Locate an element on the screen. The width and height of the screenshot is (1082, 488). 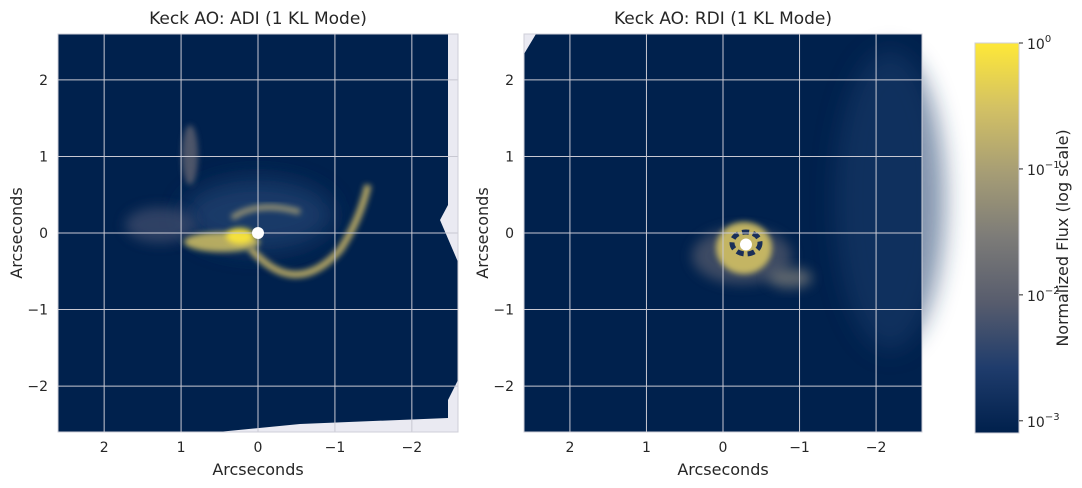
rdi-y-axis-label: Arcseconds is located at coordinates (482, 232).